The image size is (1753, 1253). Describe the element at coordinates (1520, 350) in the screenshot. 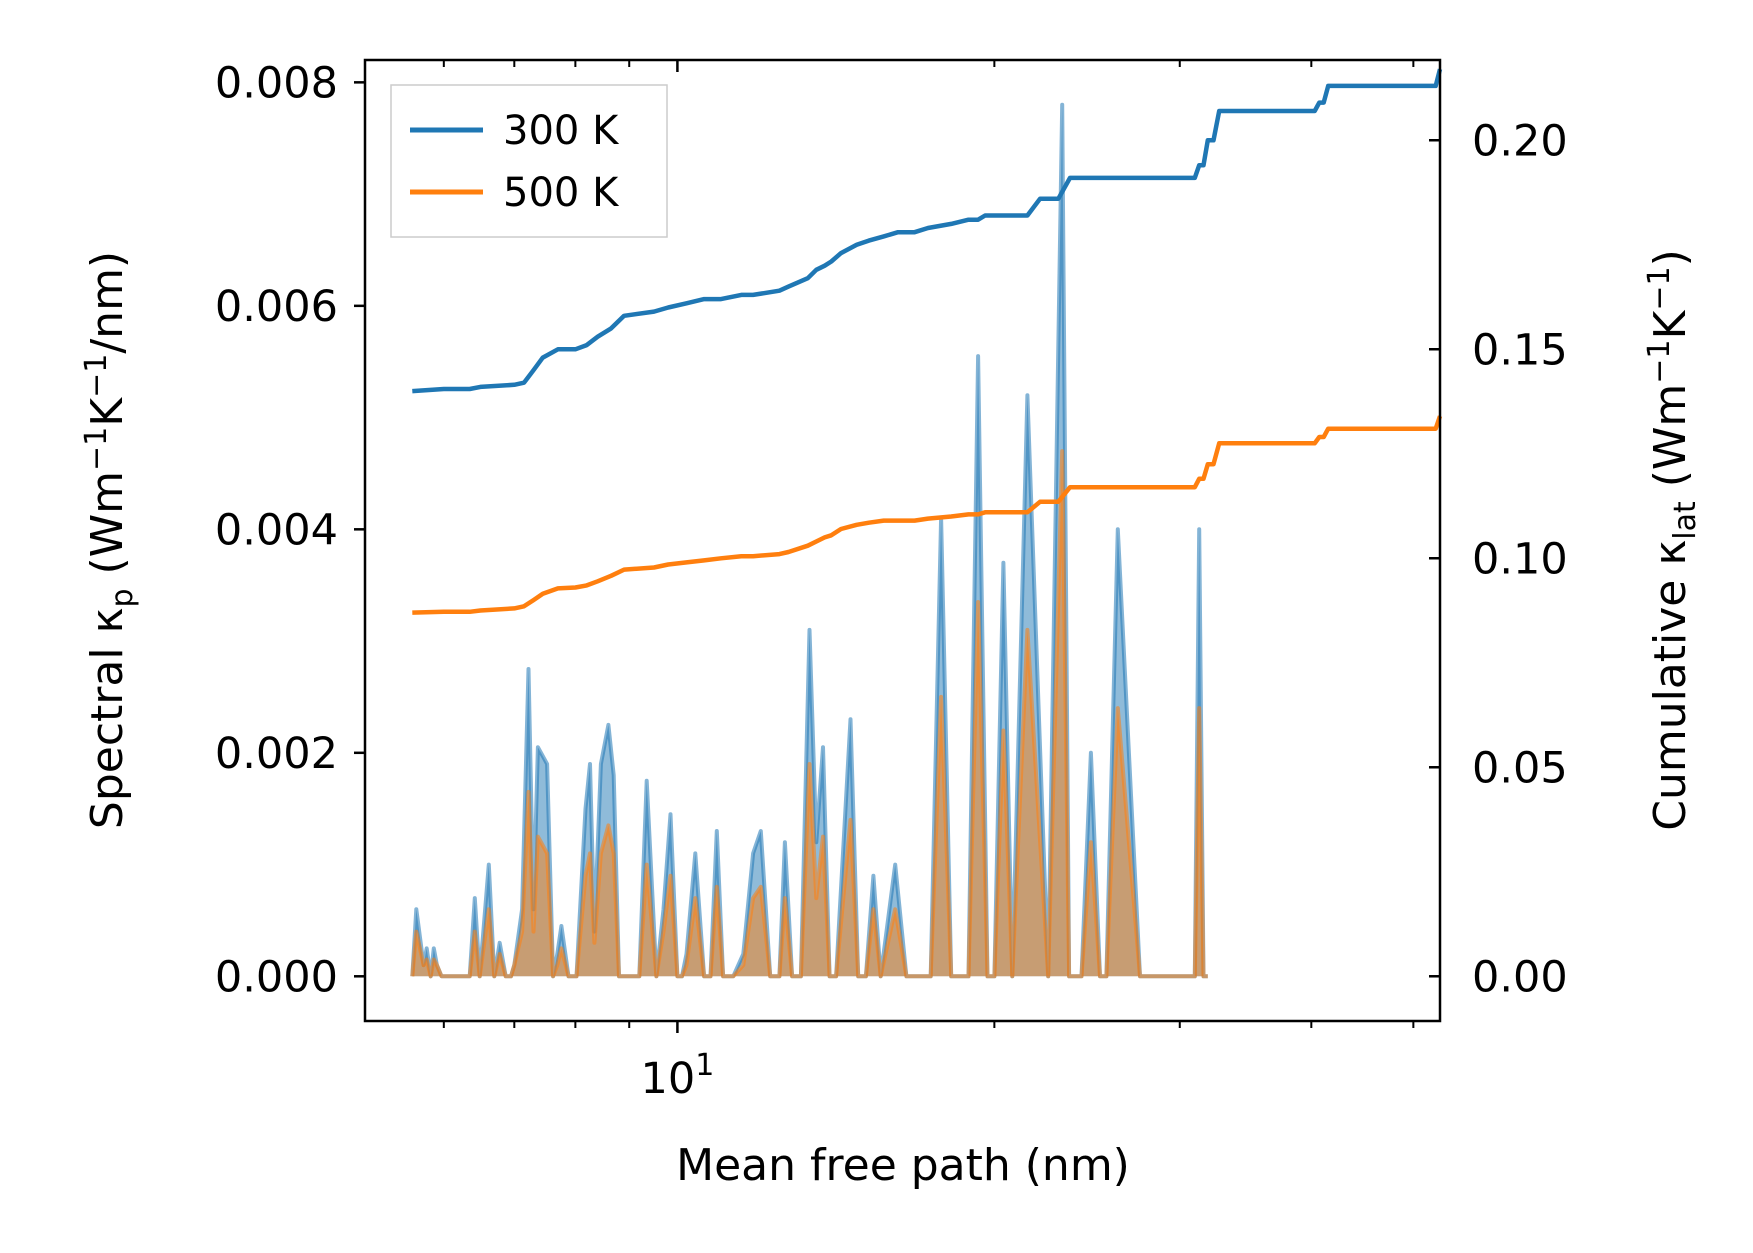

I see `y-right-tick-label: 0.15` at that location.